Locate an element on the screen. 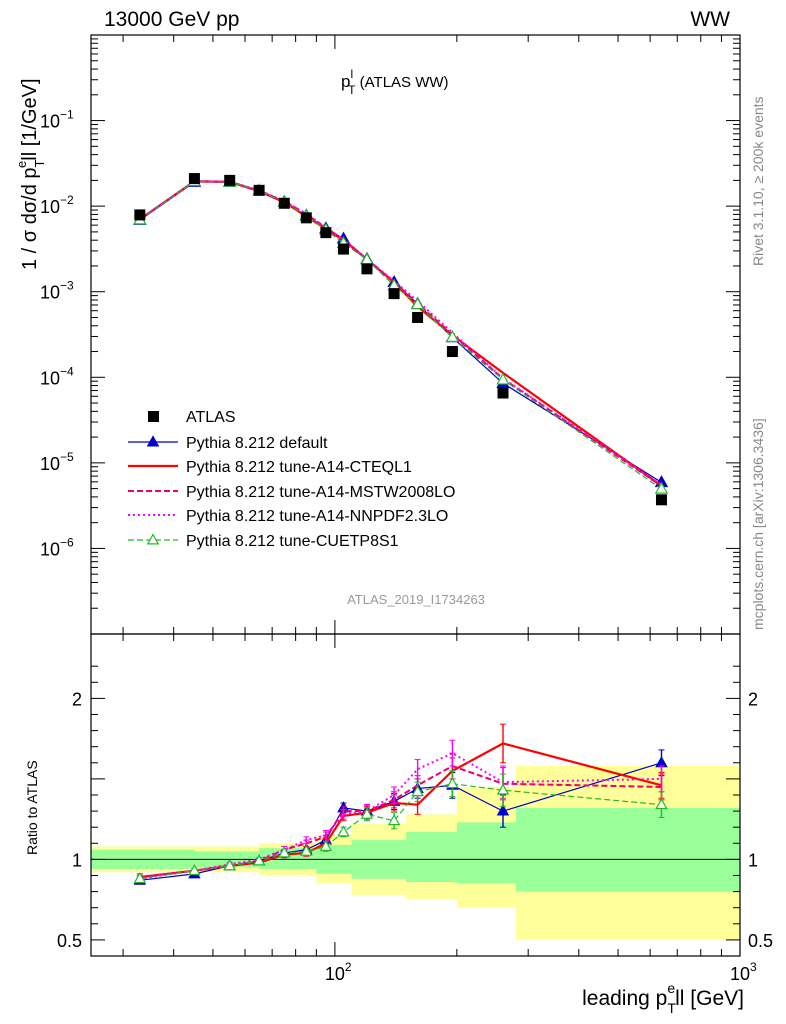 The height and width of the screenshot is (1024, 786). ratio-series-layer is located at coordinates (400, 804).